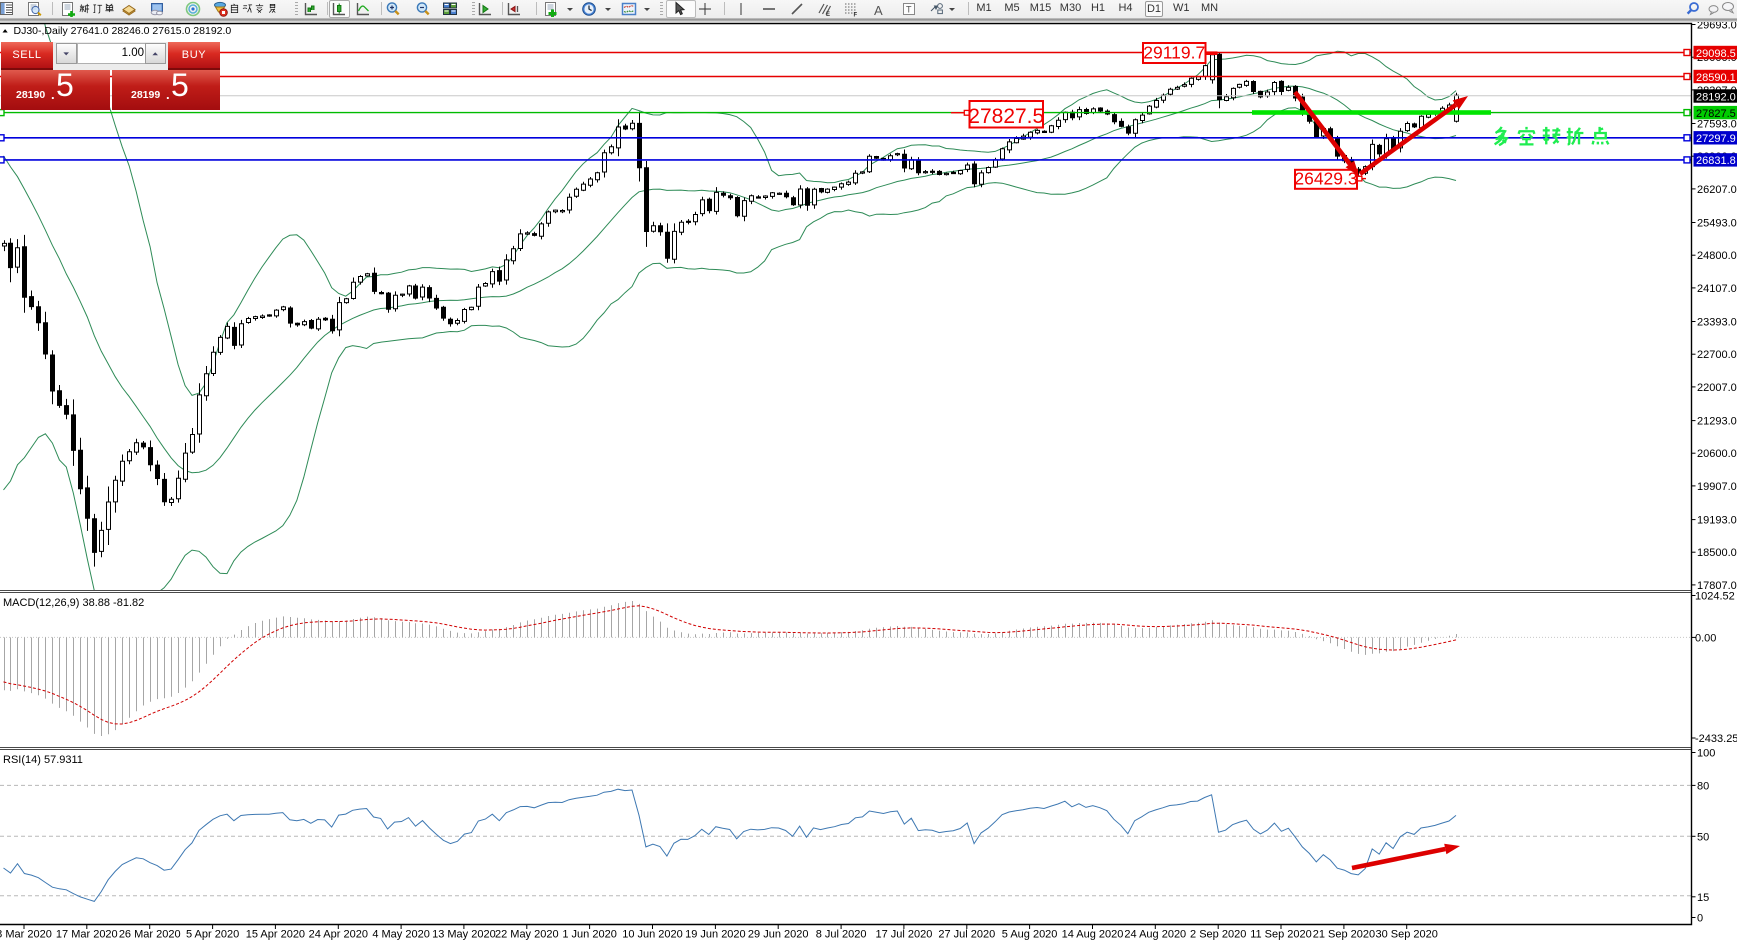  Describe the element at coordinates (1344, 935) in the screenshot. I see `svg-text: 21 Sep 2020` at that location.